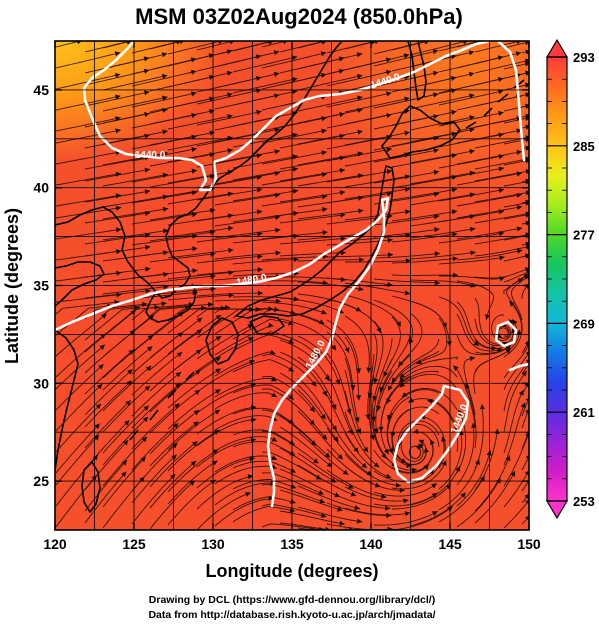  I want to click on contour-label-1: 1440.0, so click(150, 155).